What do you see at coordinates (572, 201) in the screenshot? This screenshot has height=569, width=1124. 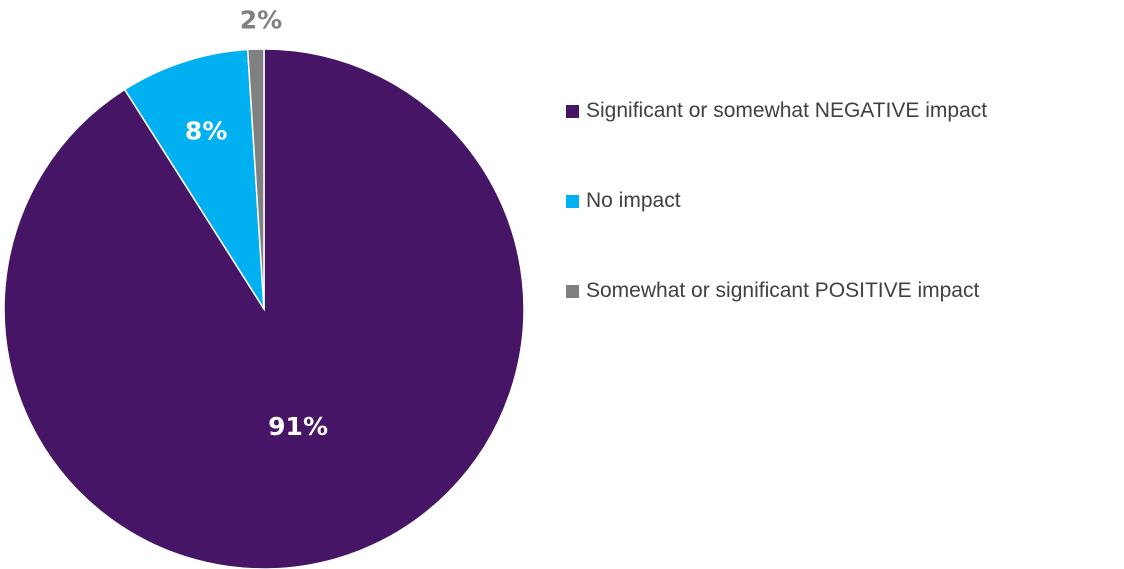 I see `legend-swatch-no-impact` at bounding box center [572, 201].